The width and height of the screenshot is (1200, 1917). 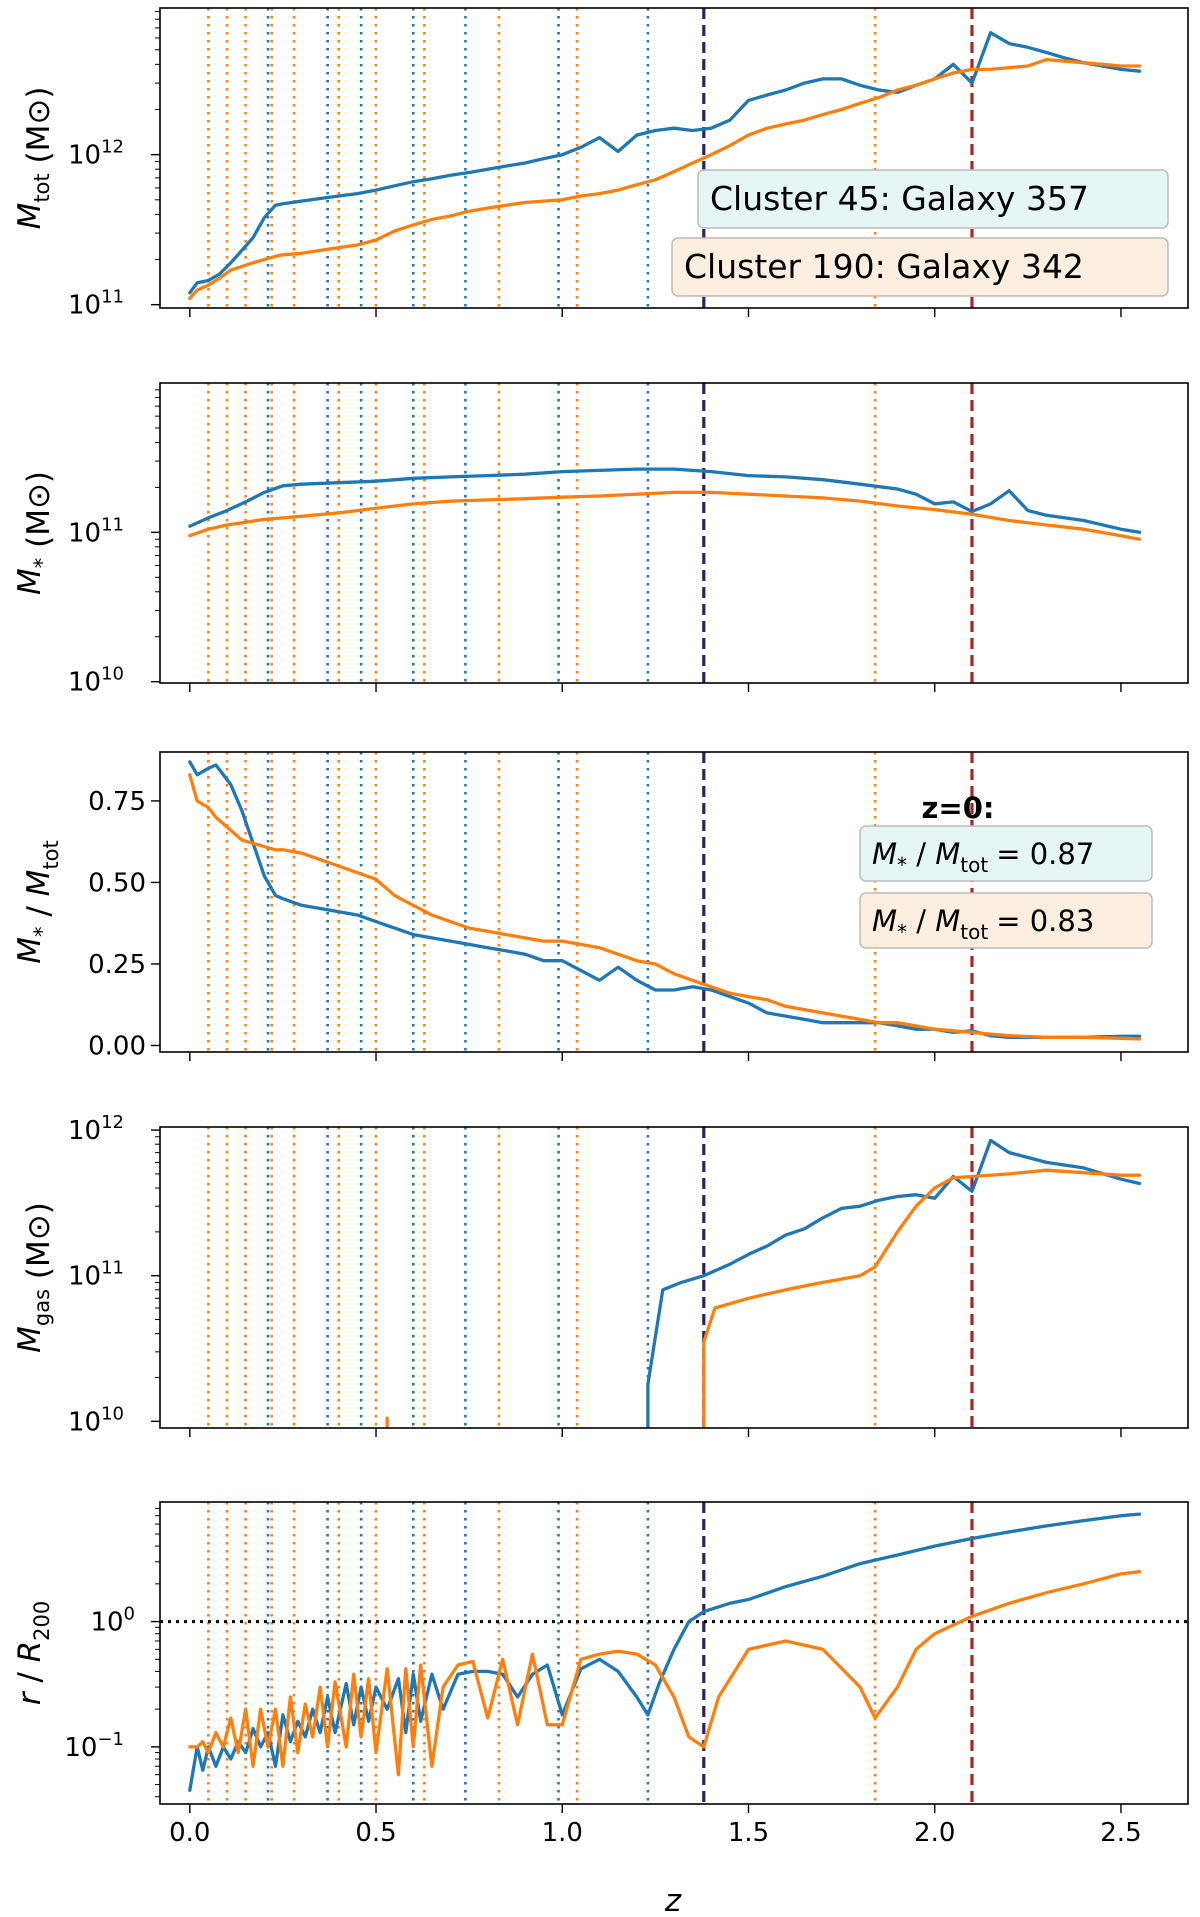 I want to click on y-tick-label: 0.75, so click(x=117, y=802).